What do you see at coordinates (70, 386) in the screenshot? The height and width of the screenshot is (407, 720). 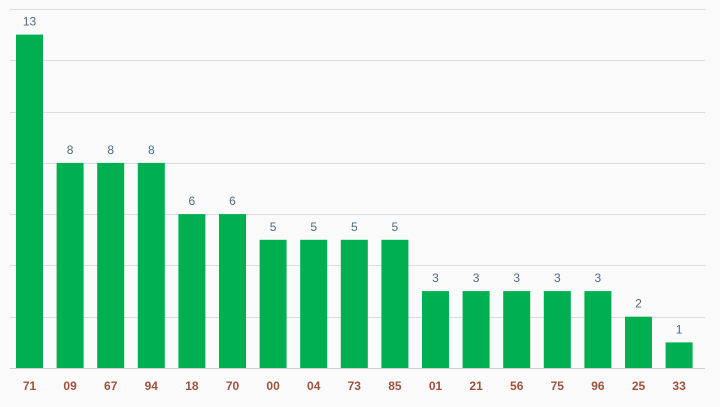 I see `category-label: 09` at bounding box center [70, 386].